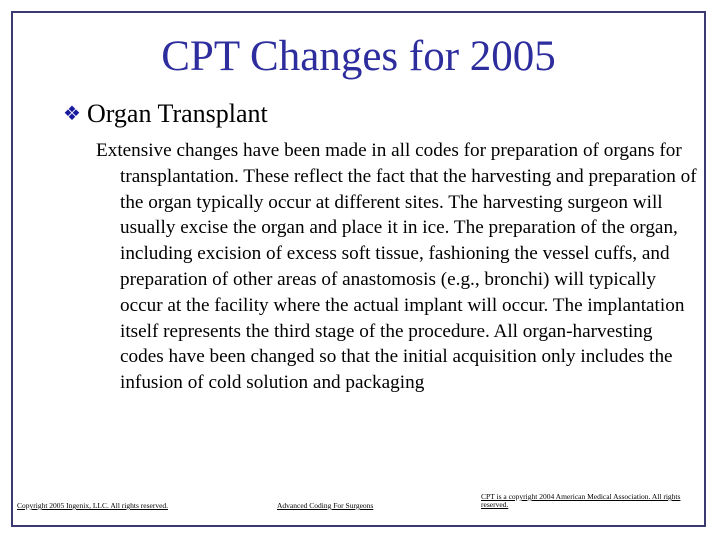  Describe the element at coordinates (358, 56) in the screenshot. I see `slide-title: CPT Changes for 2005` at that location.